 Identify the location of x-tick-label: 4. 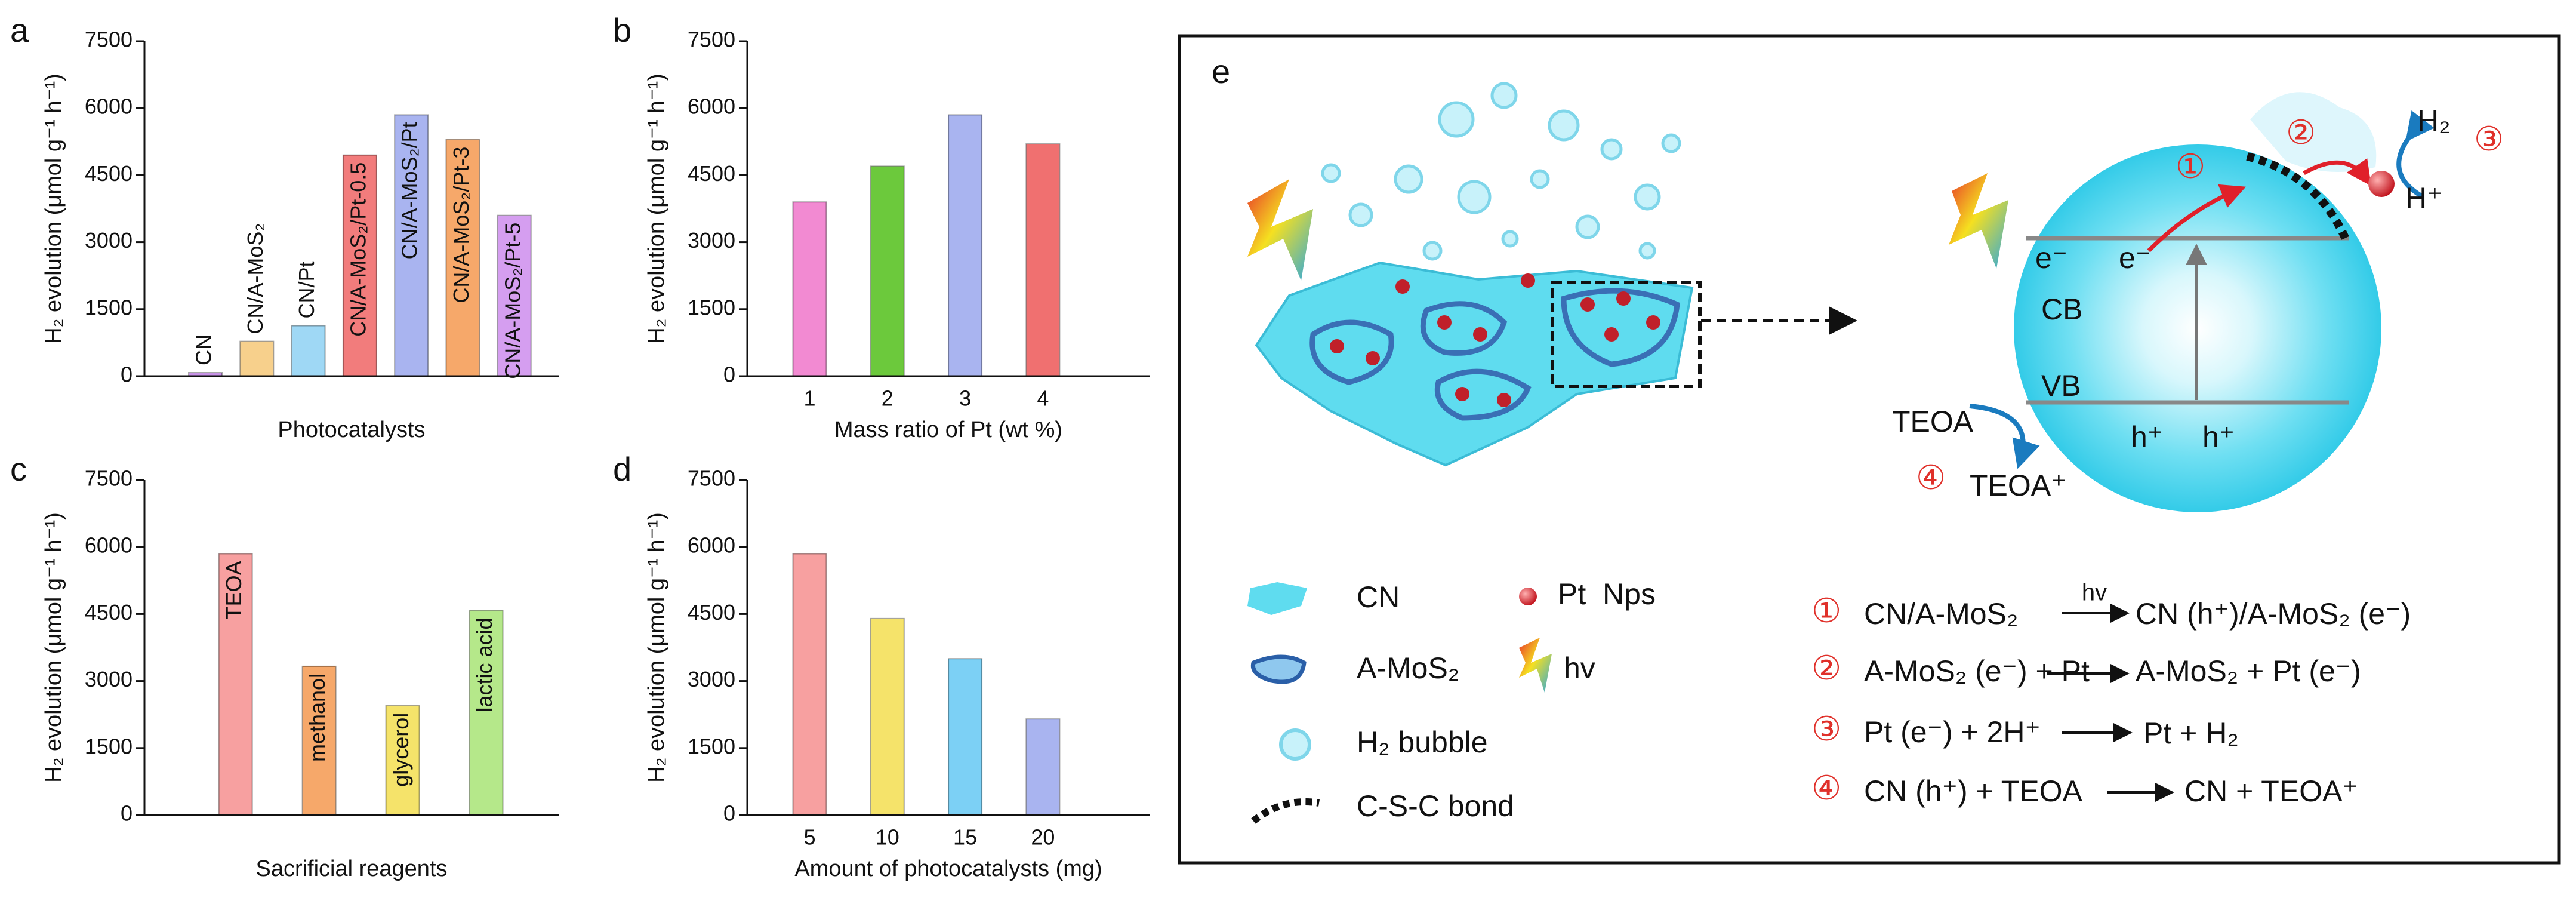
(1043, 398).